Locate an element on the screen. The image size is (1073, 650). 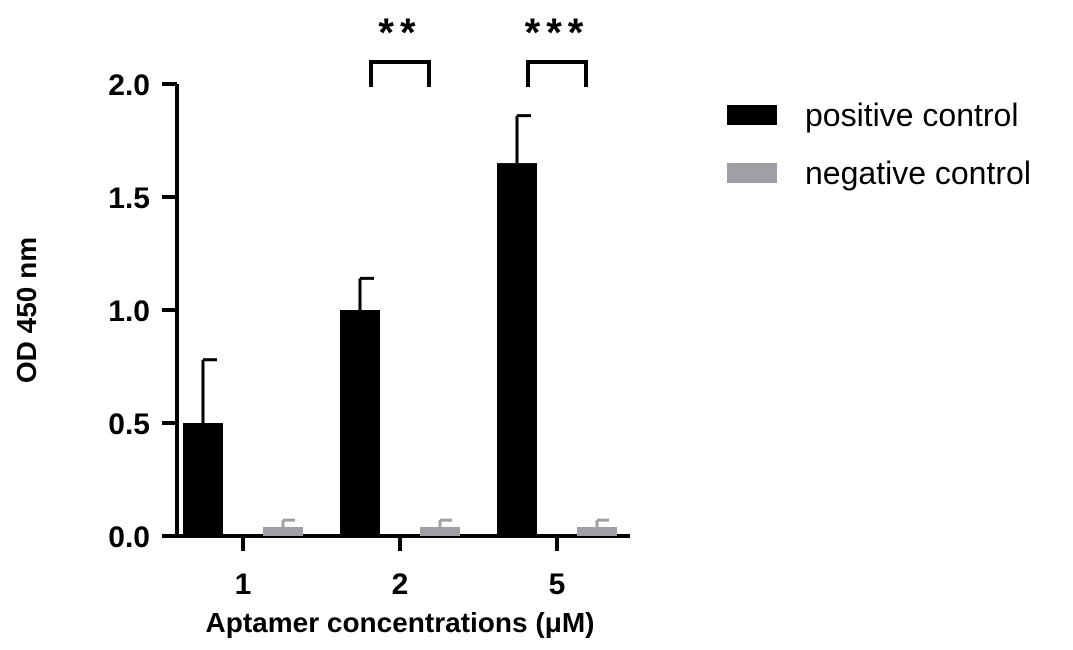
y-ticks: 0.0 0.5 1.0 1.5 2.0 is located at coordinates (142, 311).